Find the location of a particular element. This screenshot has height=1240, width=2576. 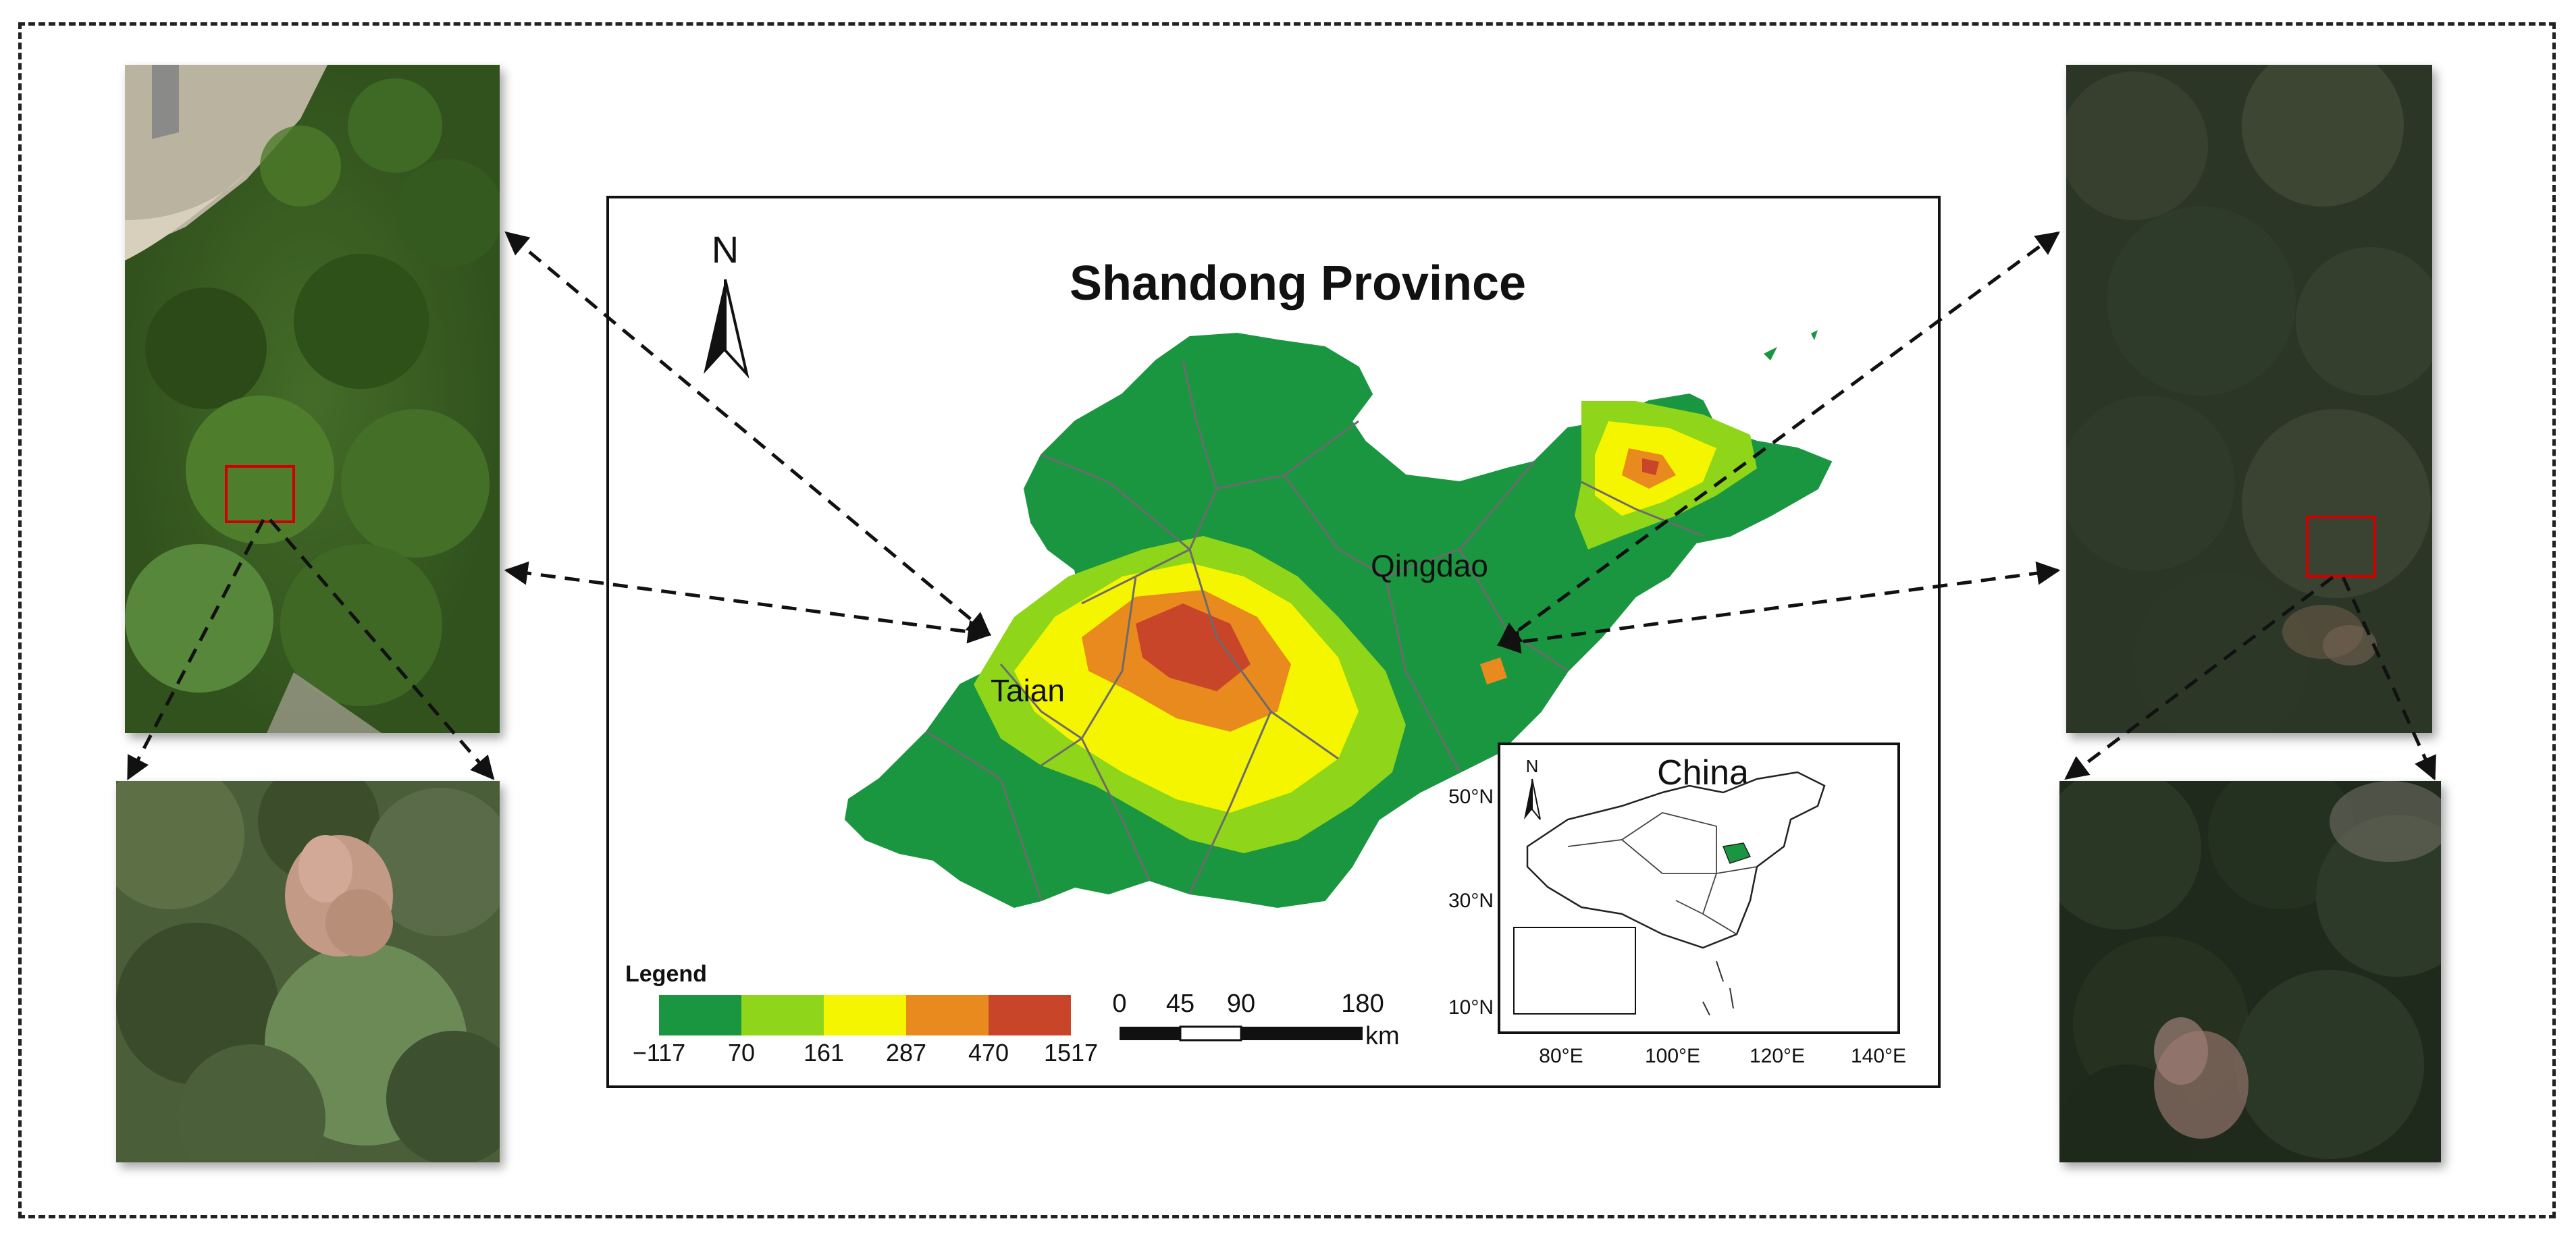

scale-bar: 0 45 90 180 km is located at coordinates (1255, 1020).